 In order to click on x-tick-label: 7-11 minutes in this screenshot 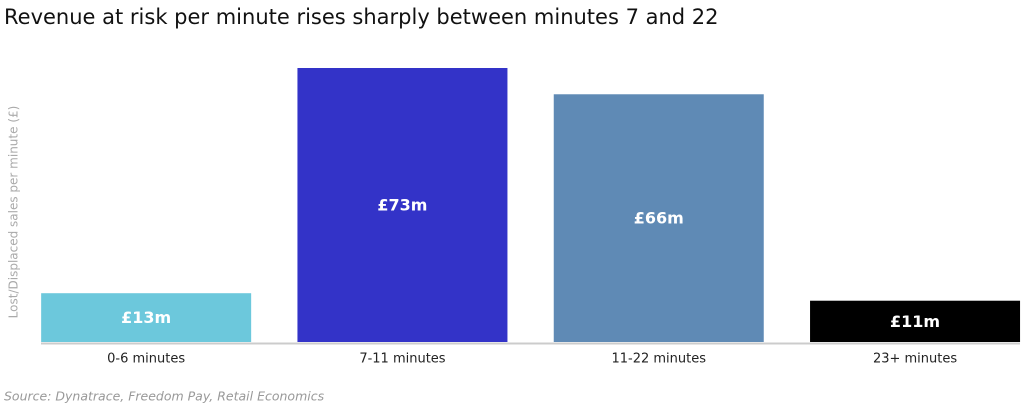, I will do `click(402, 359)`.